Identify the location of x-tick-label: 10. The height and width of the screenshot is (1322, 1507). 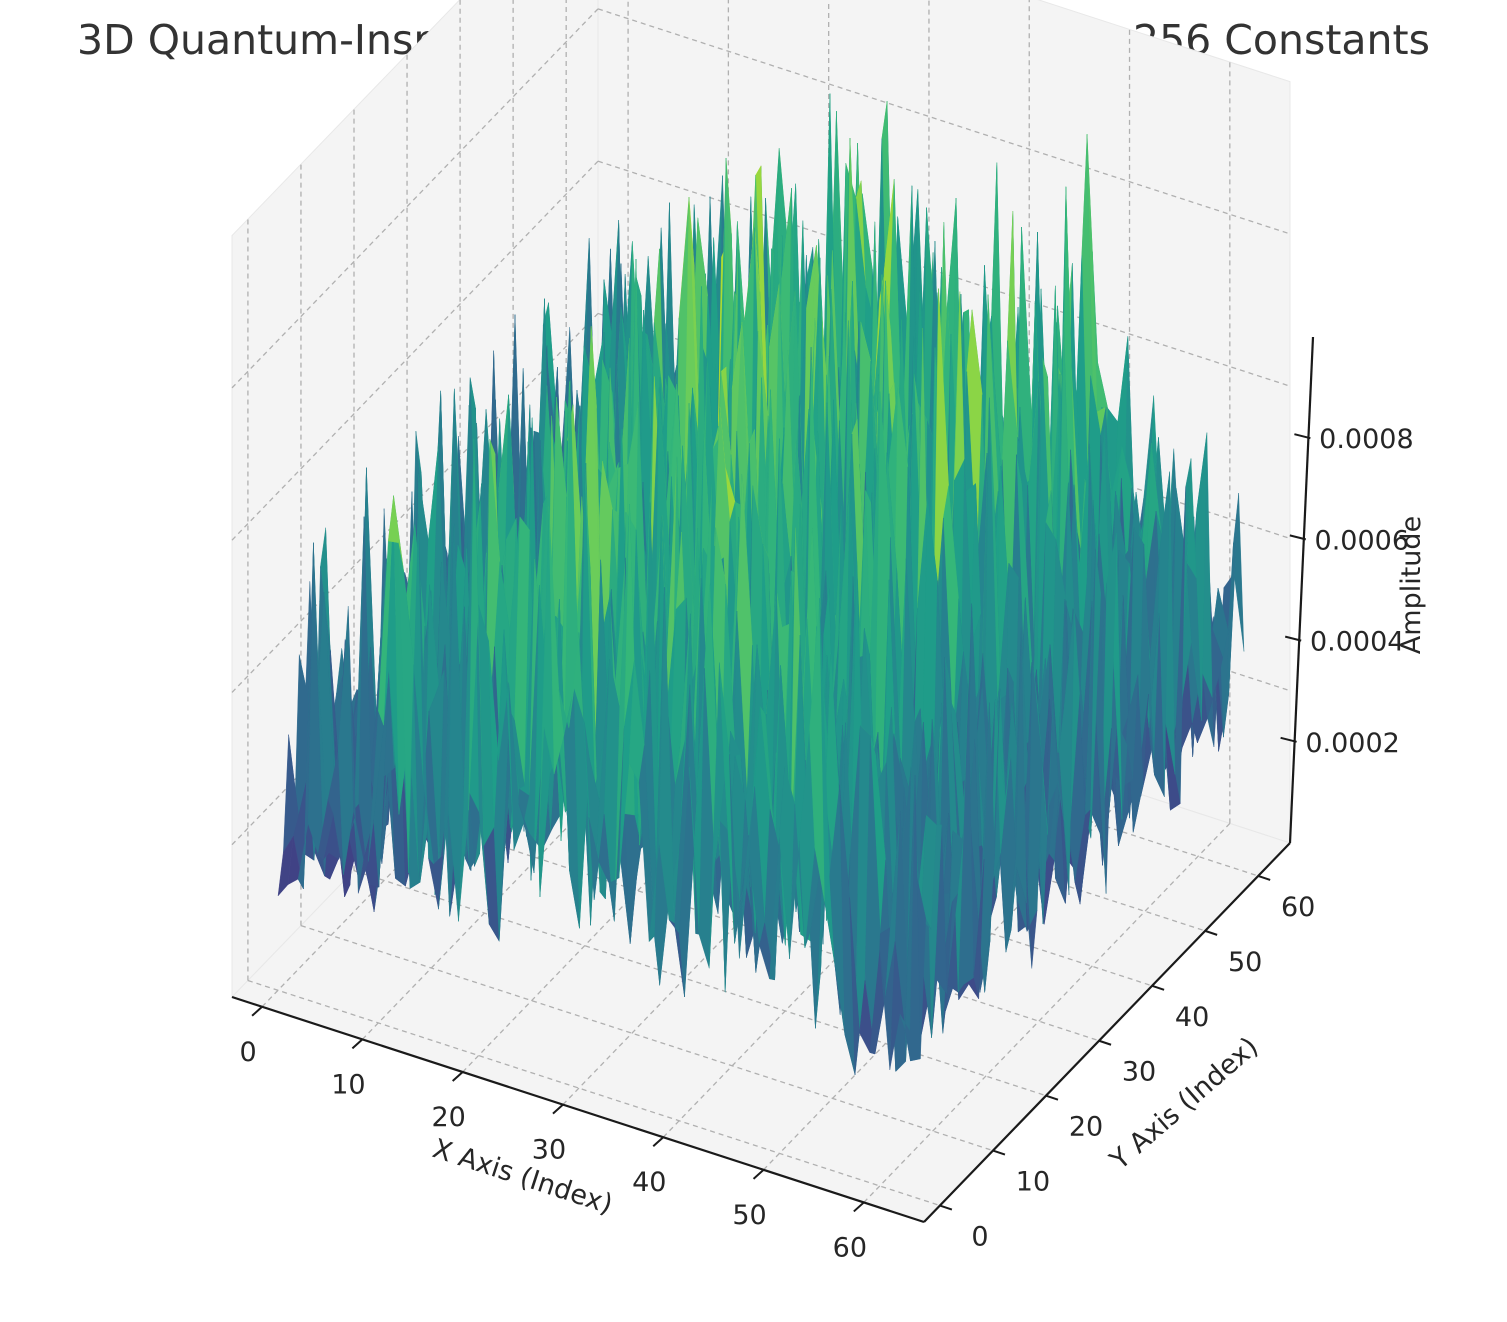
(348, 1084).